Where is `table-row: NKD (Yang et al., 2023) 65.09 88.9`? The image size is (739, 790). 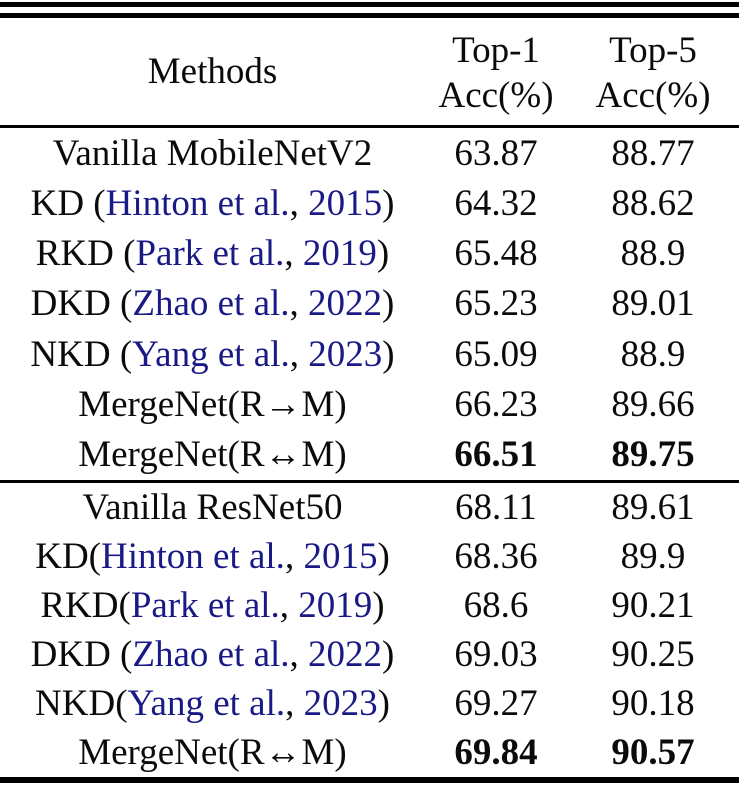 table-row: NKD (Yang et al., 2023) 65.09 88.9 is located at coordinates (369, 354).